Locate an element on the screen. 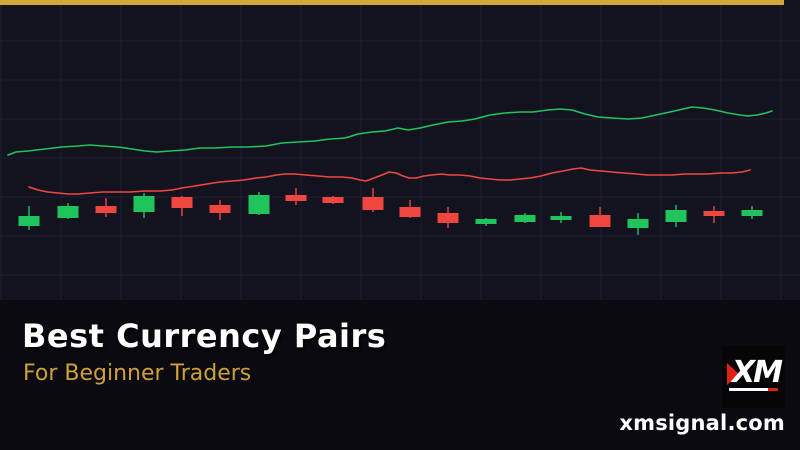 This screenshot has height=450, width=800. xm-logo-text: XM is located at coordinates (757, 372).